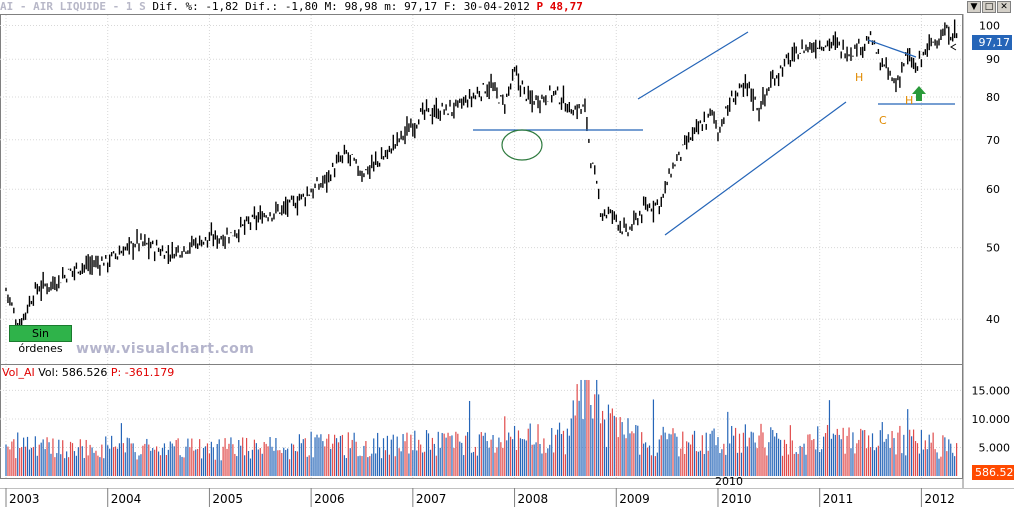 The width and height of the screenshot is (1014, 507). What do you see at coordinates (24, 499) in the screenshot?
I see `year-label: 2003` at bounding box center [24, 499].